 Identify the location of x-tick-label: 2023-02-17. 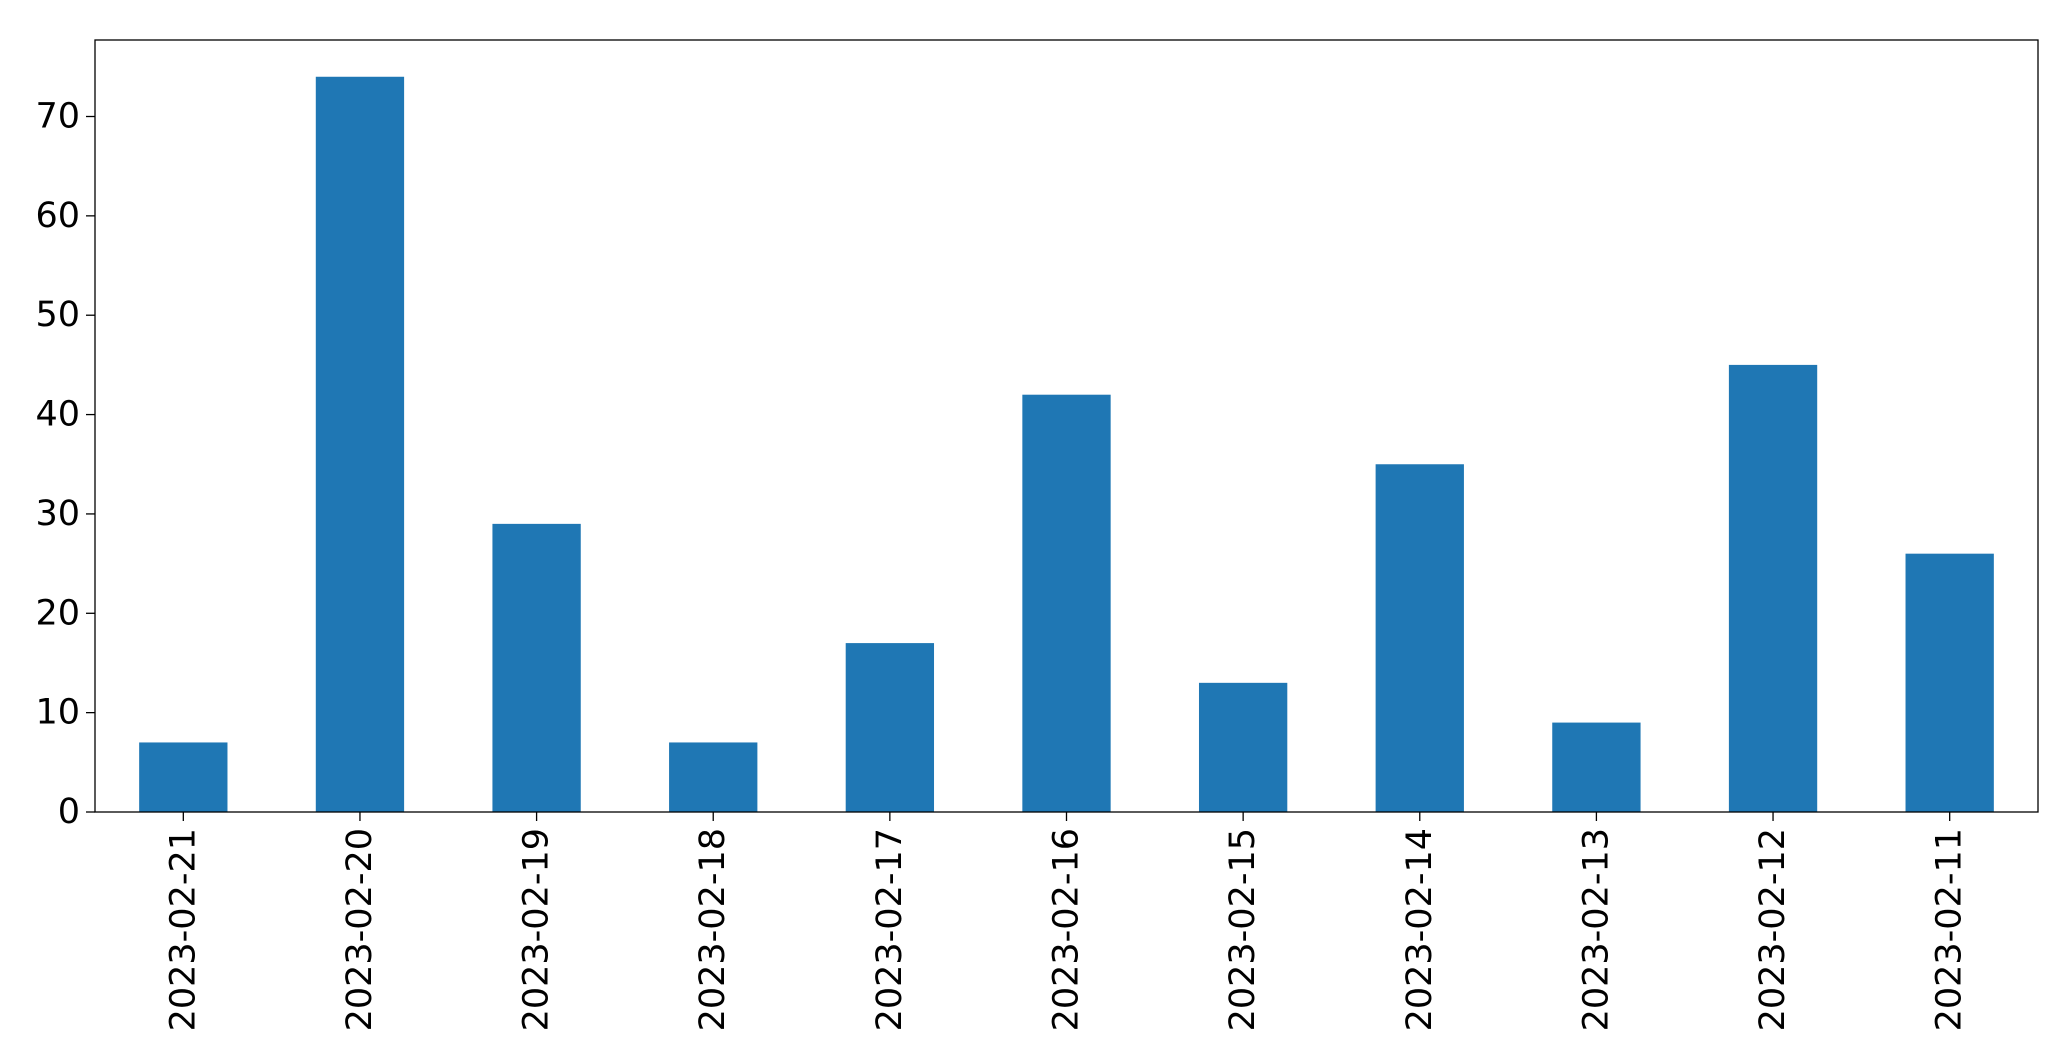
(890, 929).